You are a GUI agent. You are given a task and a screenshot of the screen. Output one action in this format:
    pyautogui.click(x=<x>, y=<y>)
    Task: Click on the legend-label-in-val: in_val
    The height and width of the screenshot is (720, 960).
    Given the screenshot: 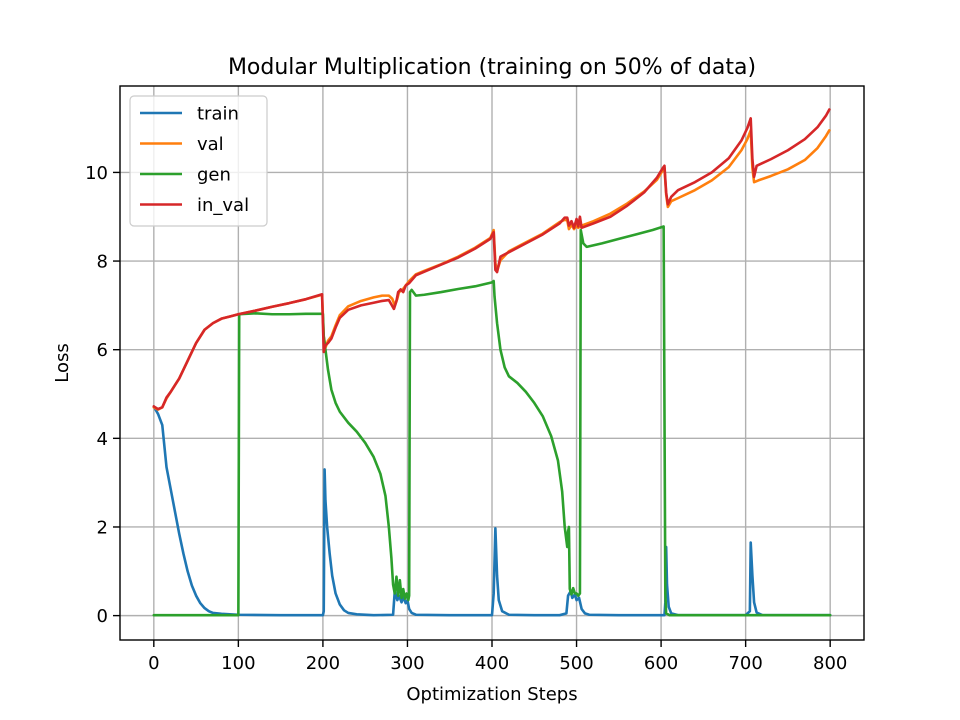 What is the action you would take?
    pyautogui.click(x=223, y=205)
    